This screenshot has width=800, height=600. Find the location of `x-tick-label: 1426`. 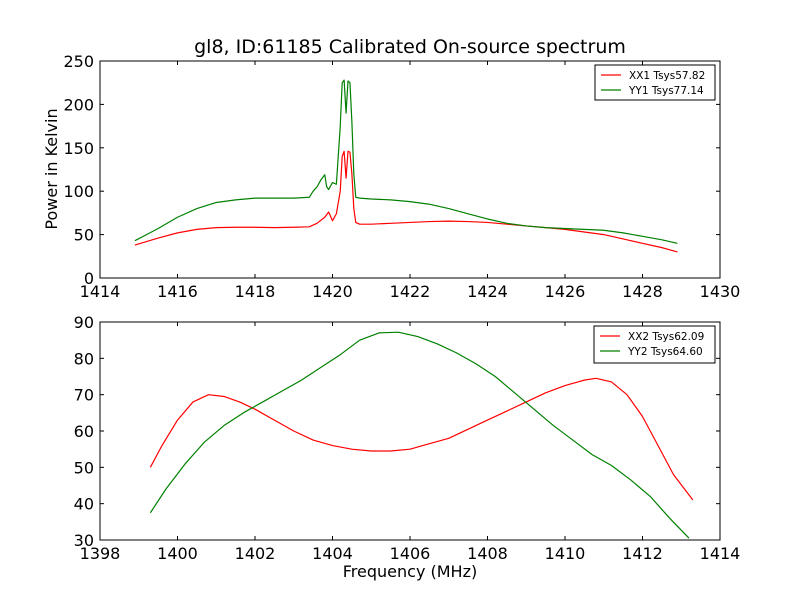

x-tick-label: 1426 is located at coordinates (565, 291).